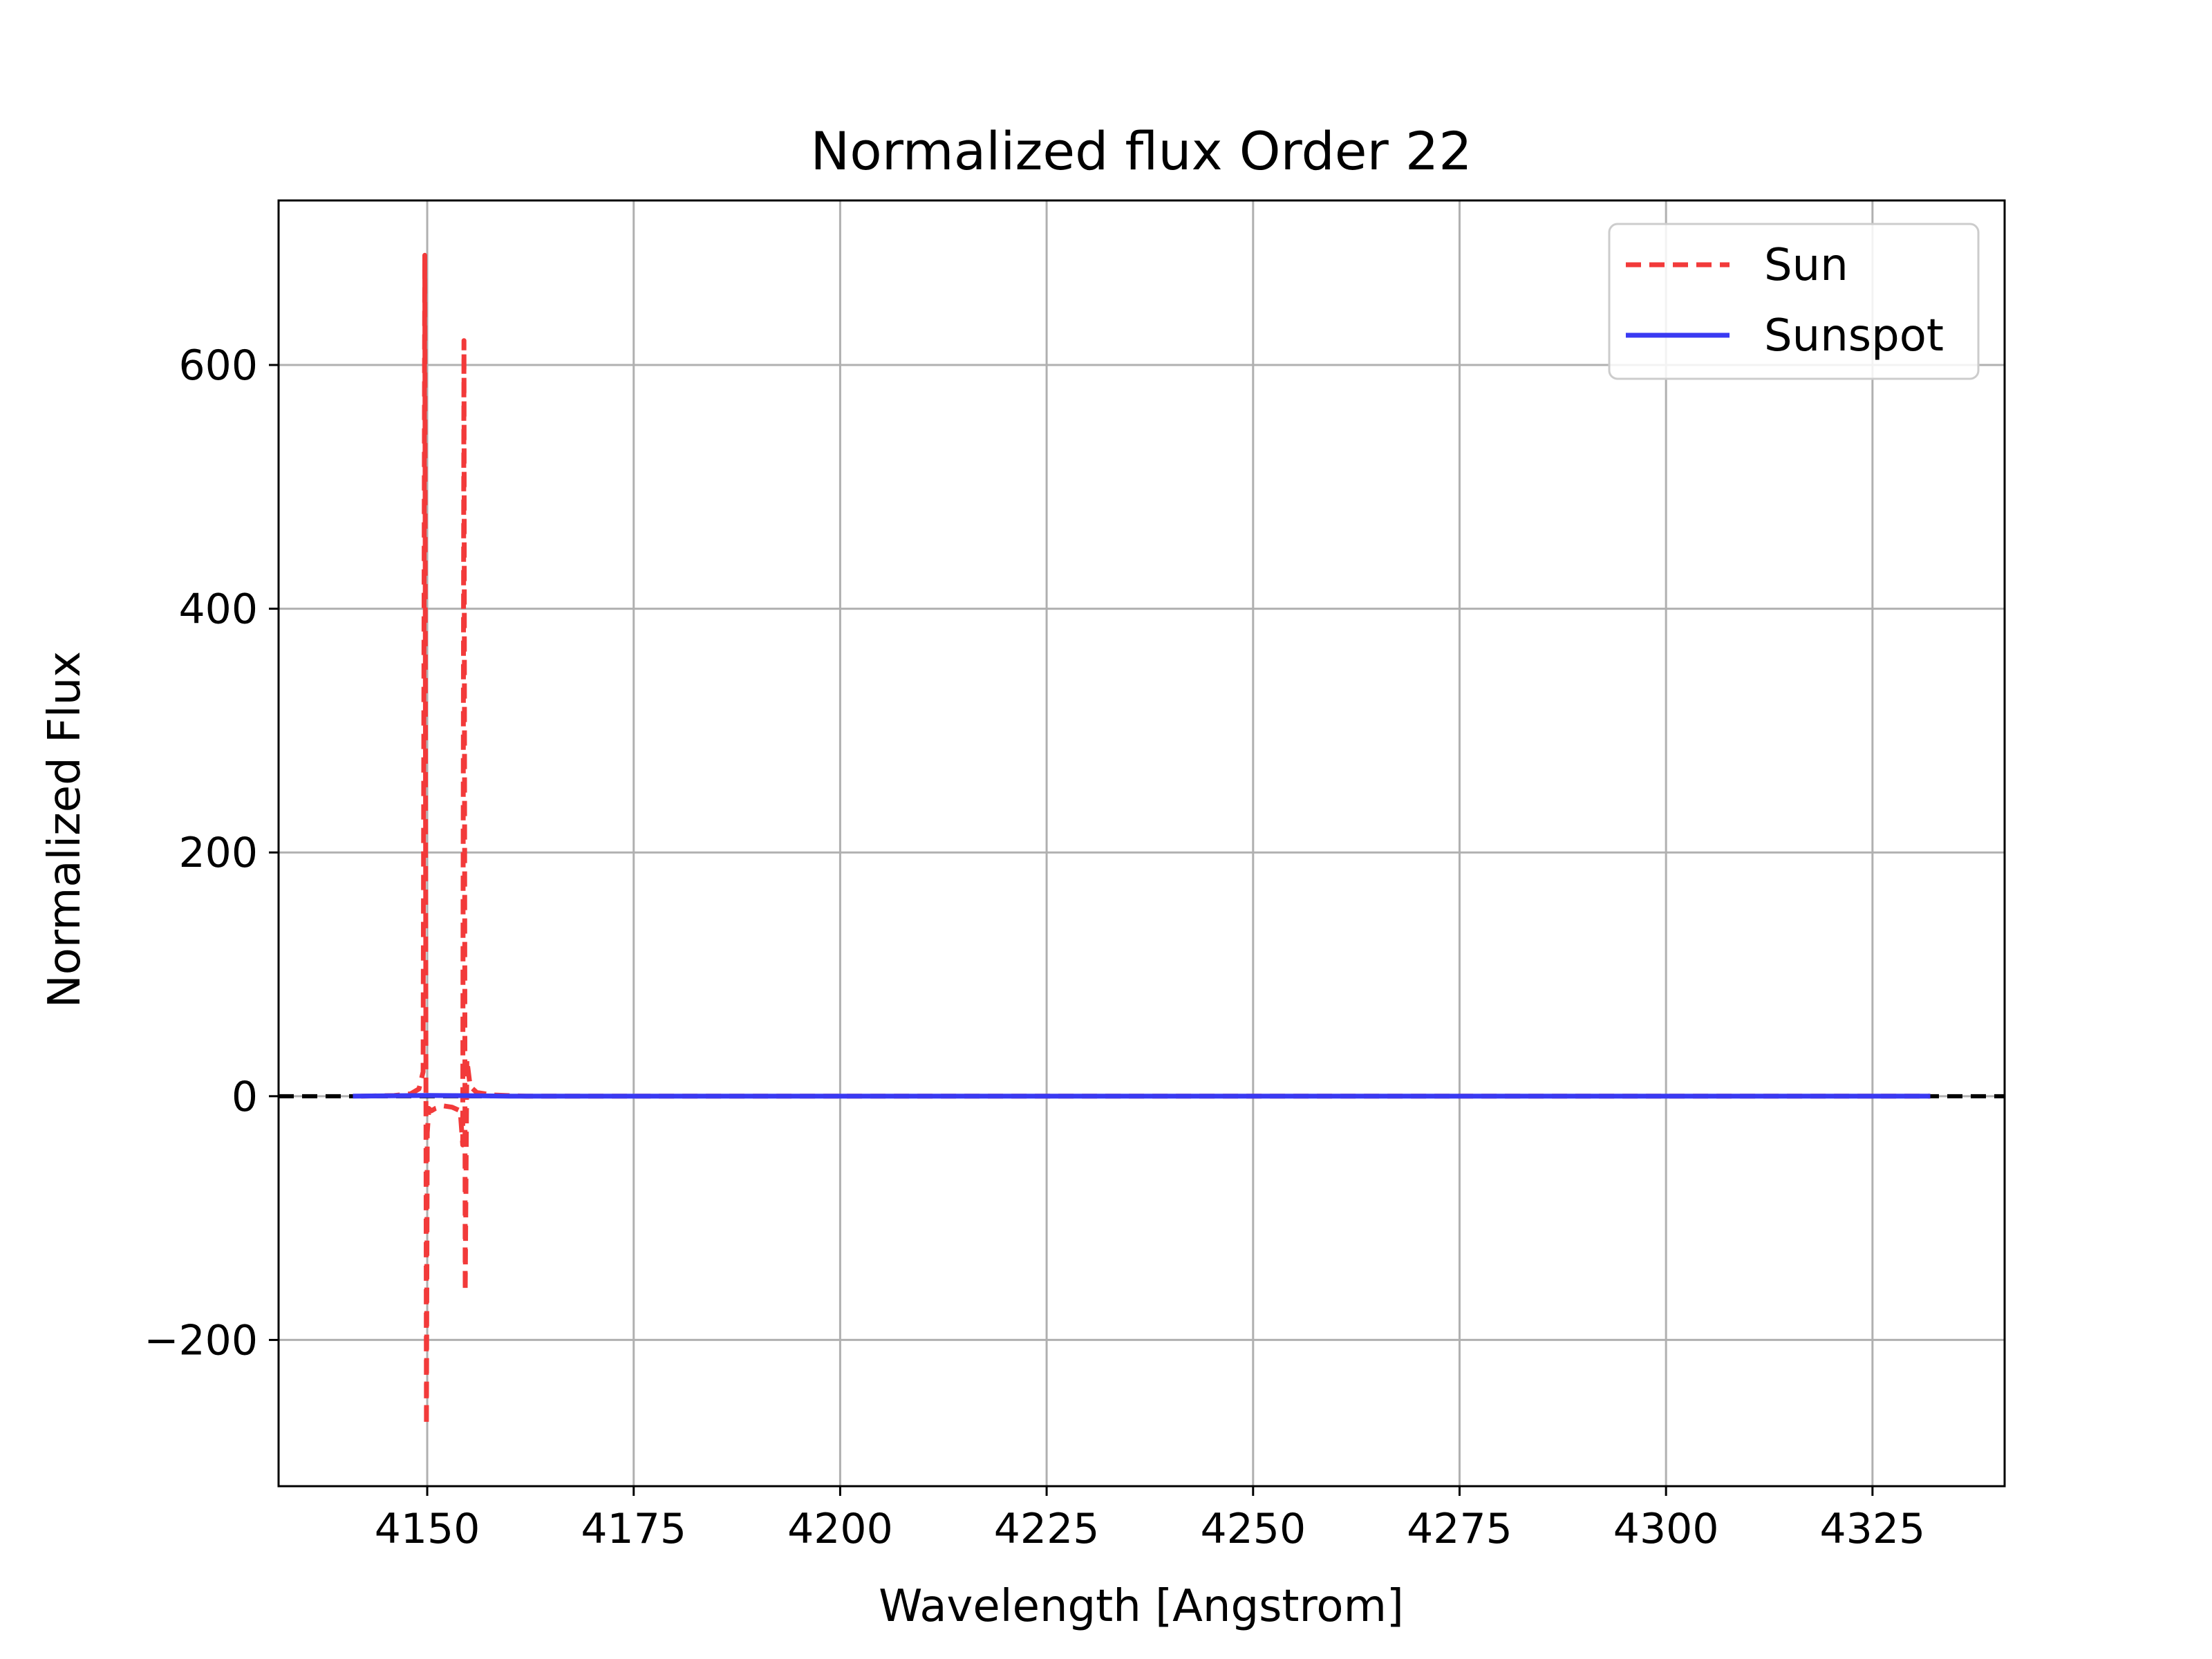  Describe the element at coordinates (218, 609) in the screenshot. I see `y-tick-label: 400` at that location.